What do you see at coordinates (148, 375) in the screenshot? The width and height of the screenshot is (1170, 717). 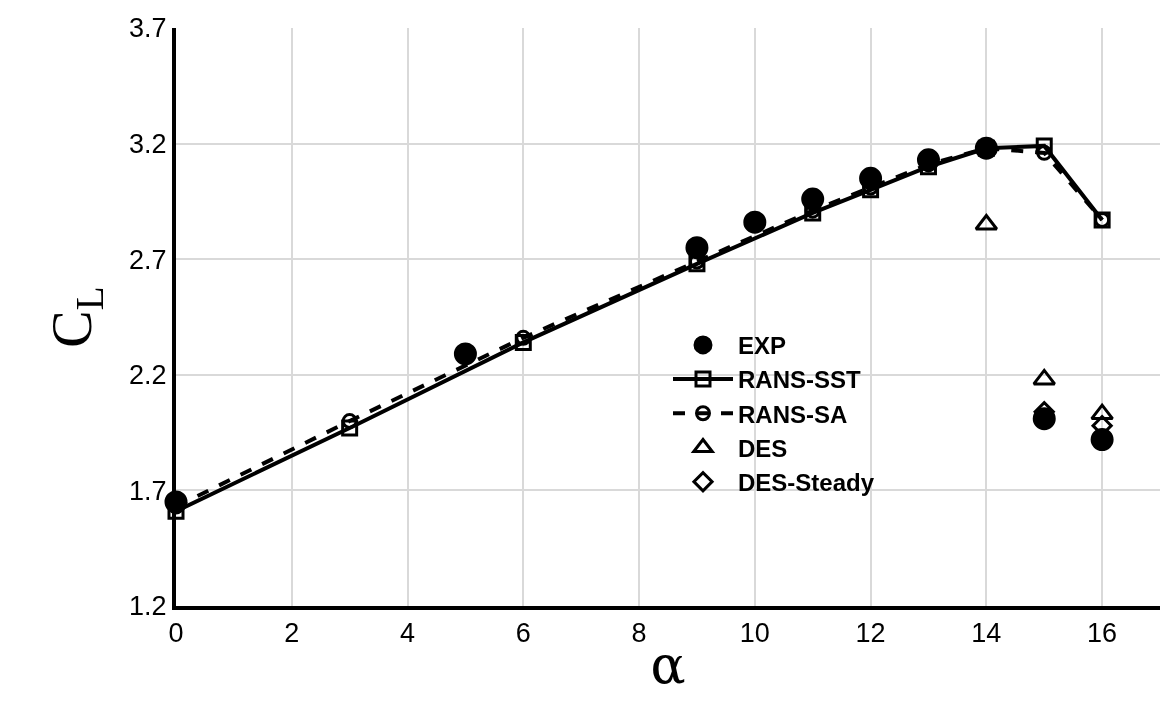 I see `y-tick-label: 2.2` at bounding box center [148, 375].